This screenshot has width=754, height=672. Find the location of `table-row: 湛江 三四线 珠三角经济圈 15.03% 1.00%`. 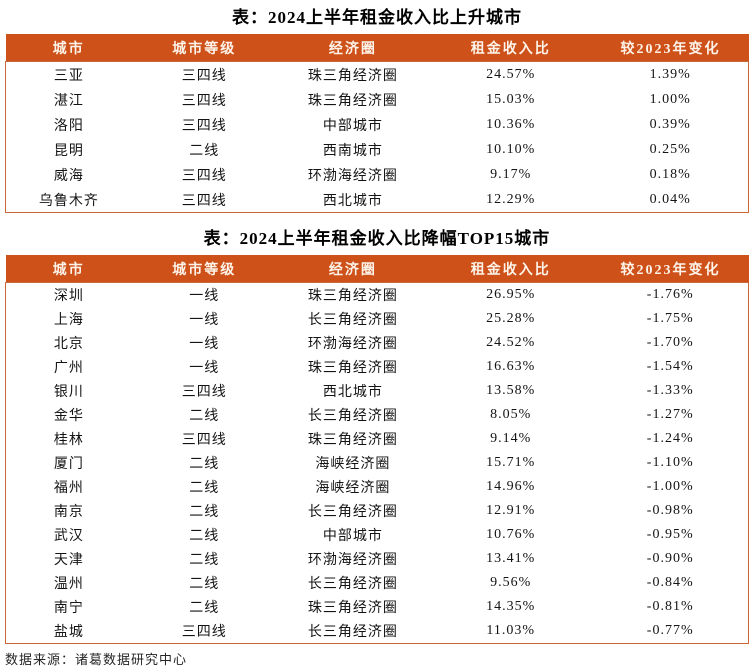

table-row: 湛江 三四线 珠三角经济圈 15.03% 1.00% is located at coordinates (377, 99).